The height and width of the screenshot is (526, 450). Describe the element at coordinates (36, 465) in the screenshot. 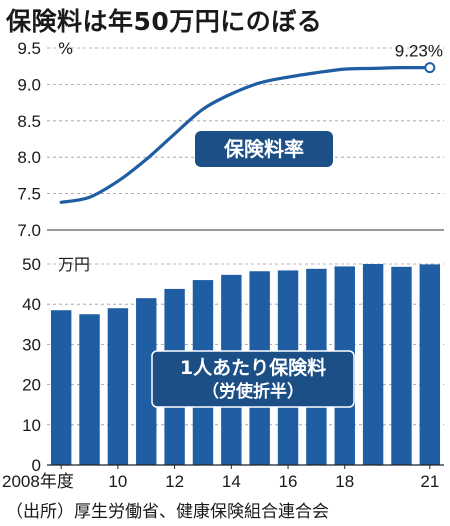

I see `bar-y-tick-label: 0` at that location.